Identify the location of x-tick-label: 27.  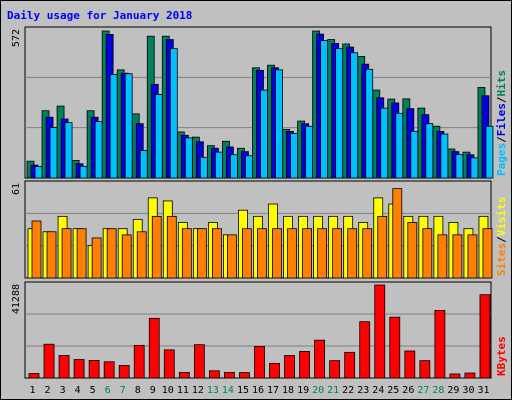
(423, 390).